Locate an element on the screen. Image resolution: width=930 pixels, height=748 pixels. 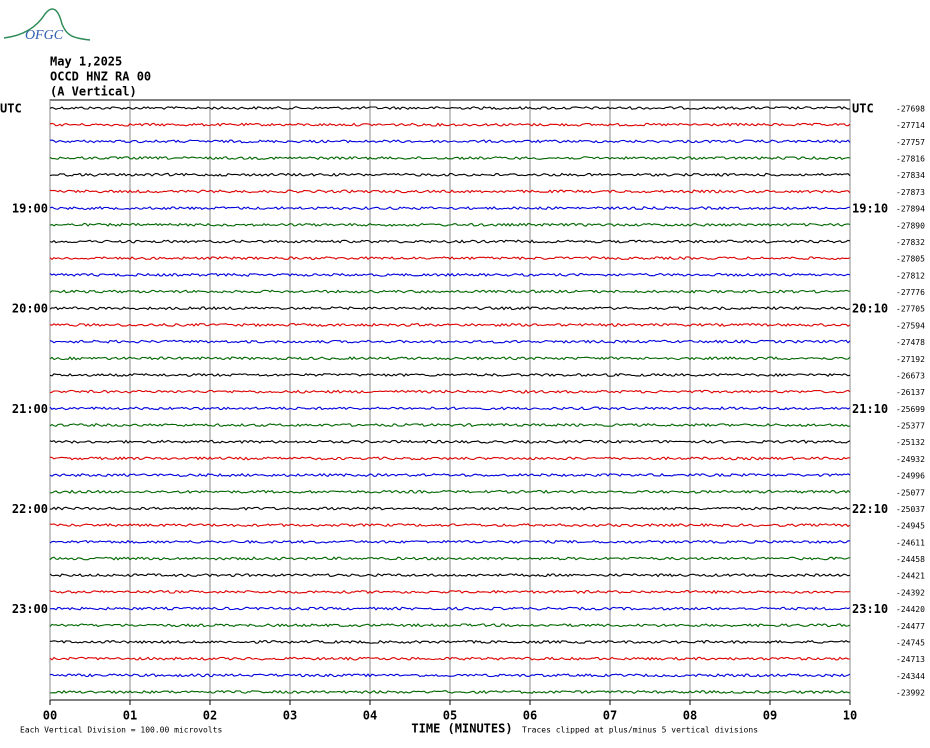
x-tick-label: 03 is located at coordinates (290, 716).